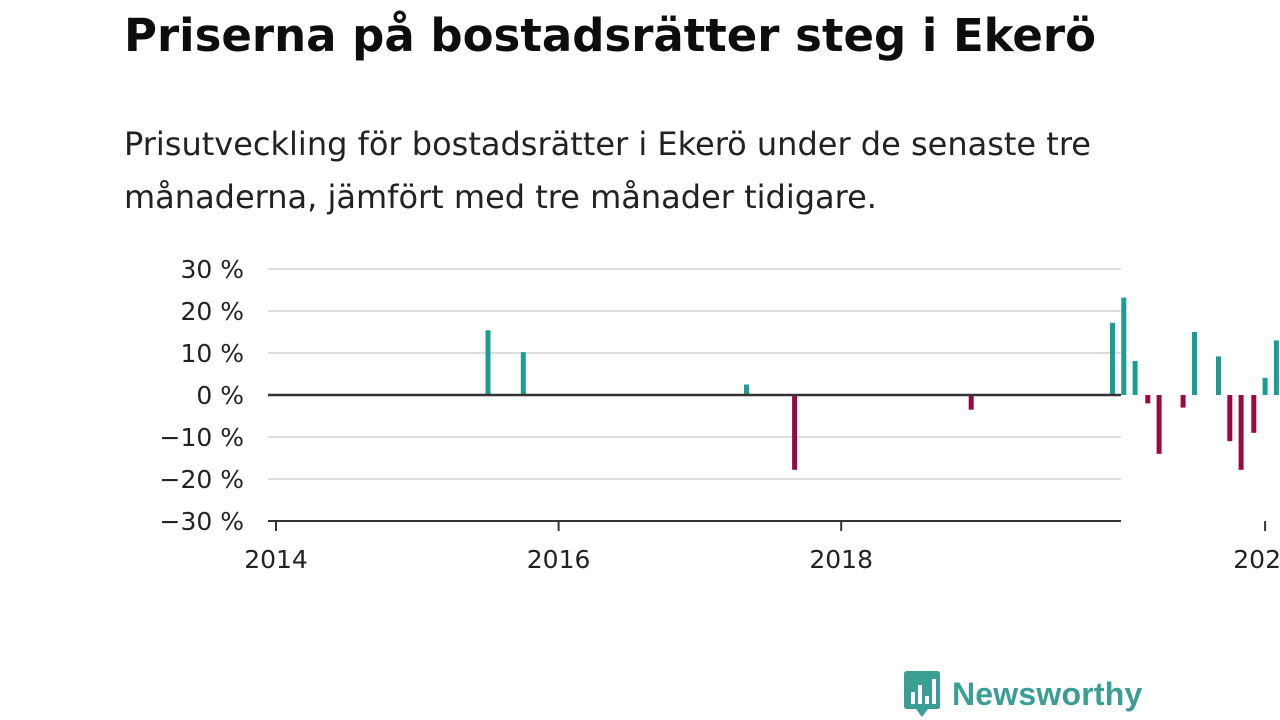 This screenshot has width=1280, height=720. What do you see at coordinates (212, 269) in the screenshot?
I see `y-tick-label: 30 %` at bounding box center [212, 269].